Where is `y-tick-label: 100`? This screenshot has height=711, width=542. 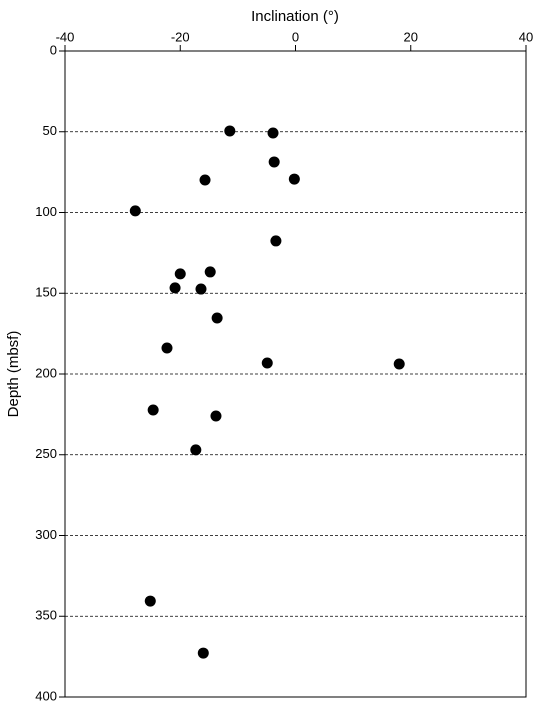
y-tick-label: 100 is located at coordinates (46, 211).